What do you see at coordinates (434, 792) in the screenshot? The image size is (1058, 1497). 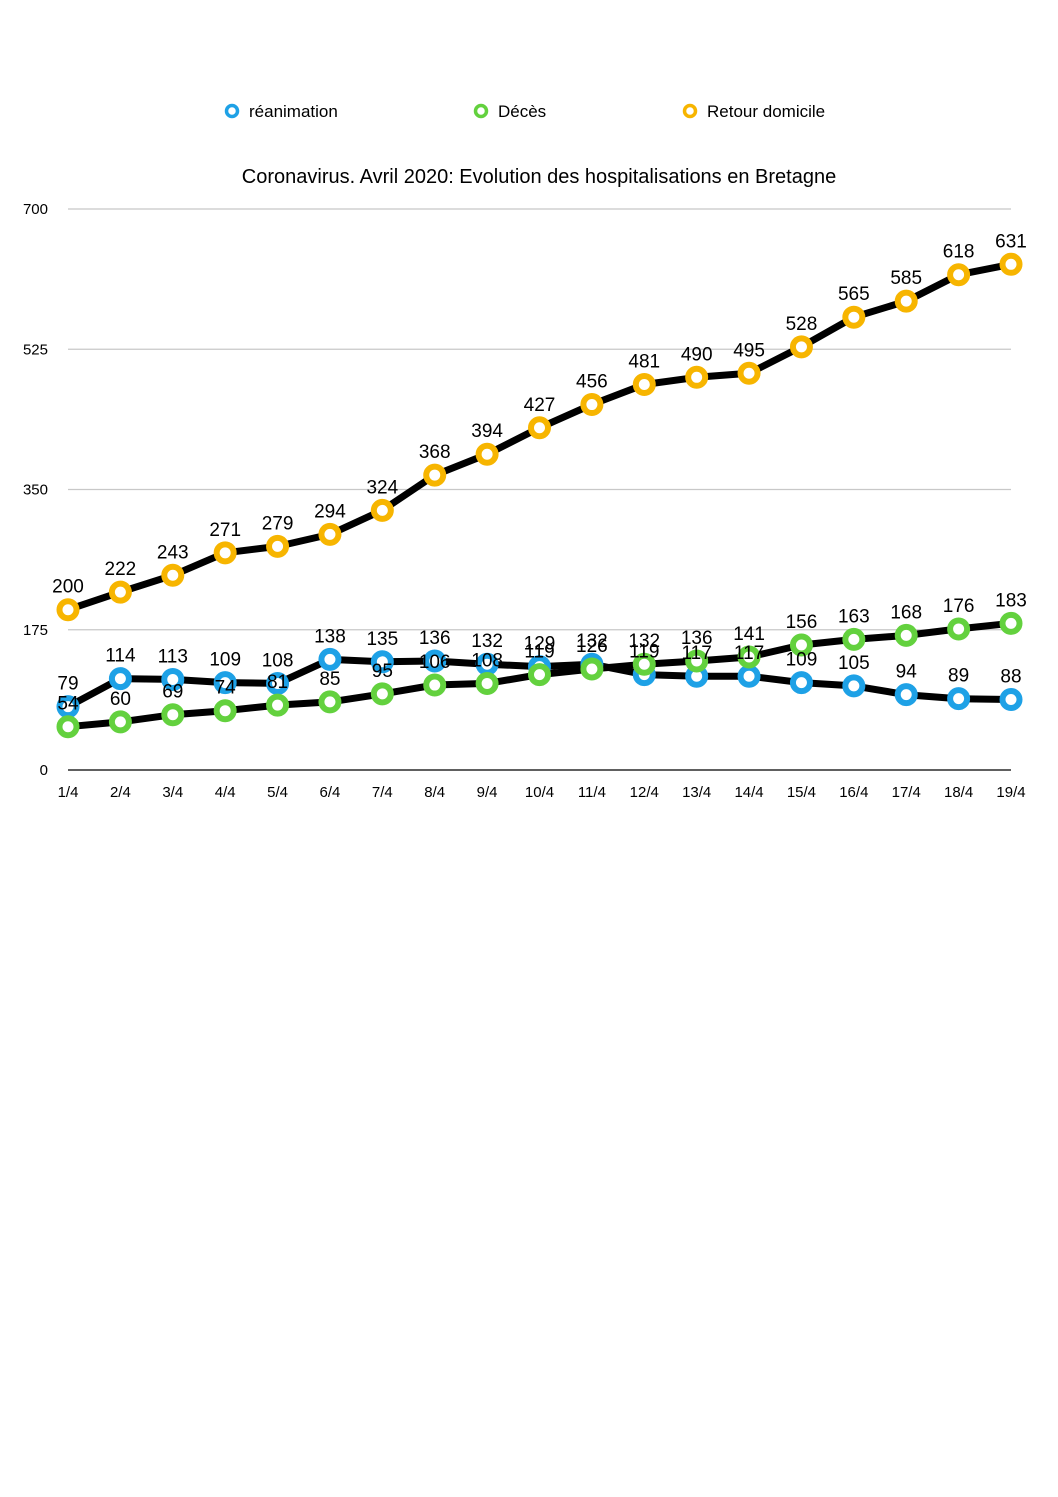 I see `x-tick-label: 8/4` at bounding box center [434, 792].